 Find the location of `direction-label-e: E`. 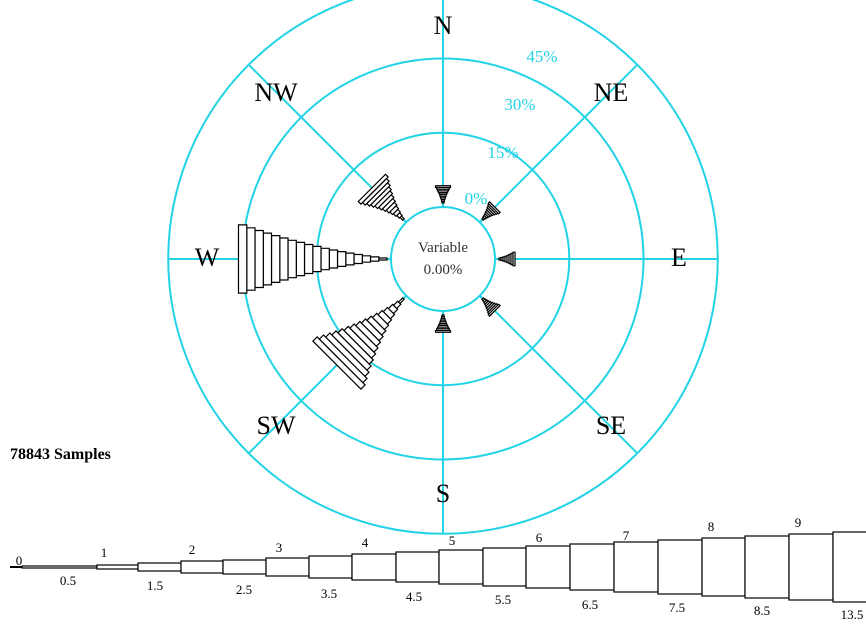

direction-label-e: E is located at coordinates (679, 257).